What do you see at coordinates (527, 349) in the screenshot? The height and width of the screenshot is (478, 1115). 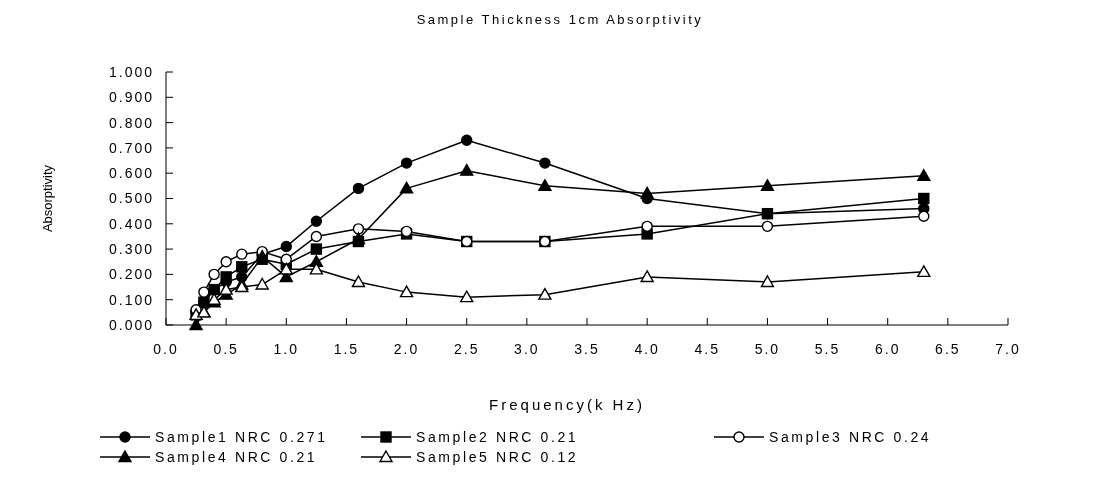 I see `x-tick-label: 3.0` at bounding box center [527, 349].